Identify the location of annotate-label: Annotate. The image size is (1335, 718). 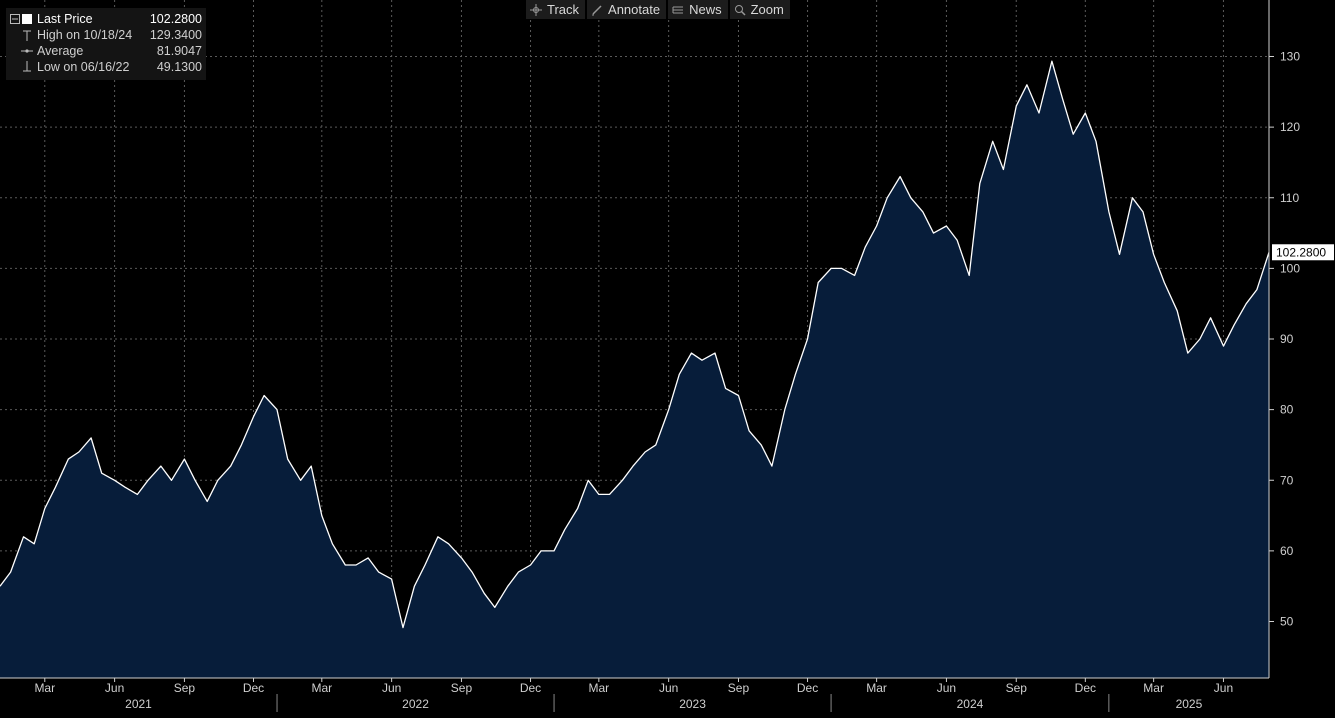
(634, 9).